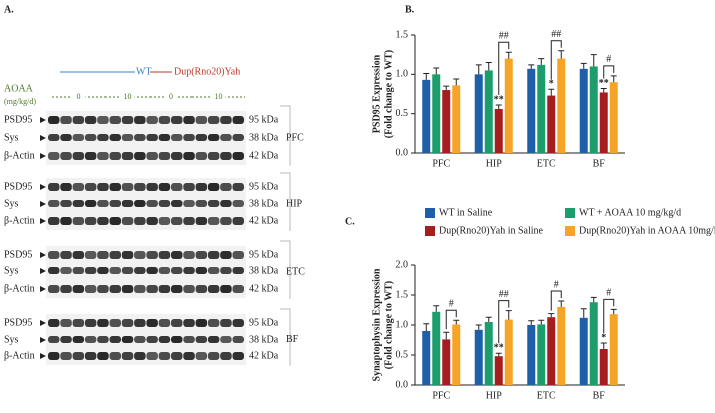 The width and height of the screenshot is (715, 413). Describe the element at coordinates (466, 212) in the screenshot. I see `legend-label: WT in Saline` at that location.